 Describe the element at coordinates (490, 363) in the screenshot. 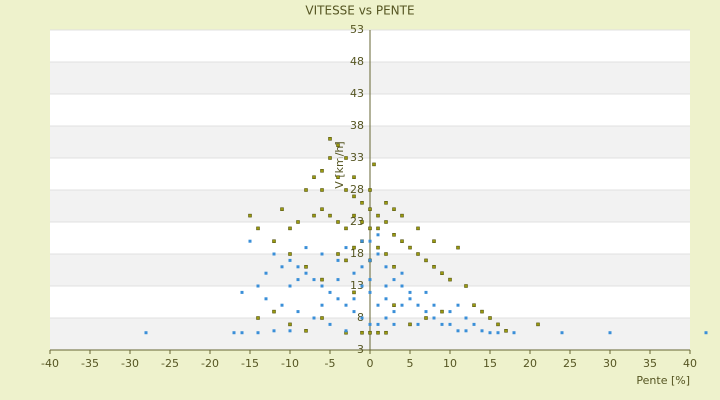

I see `x-tick-label: 15` at that location.